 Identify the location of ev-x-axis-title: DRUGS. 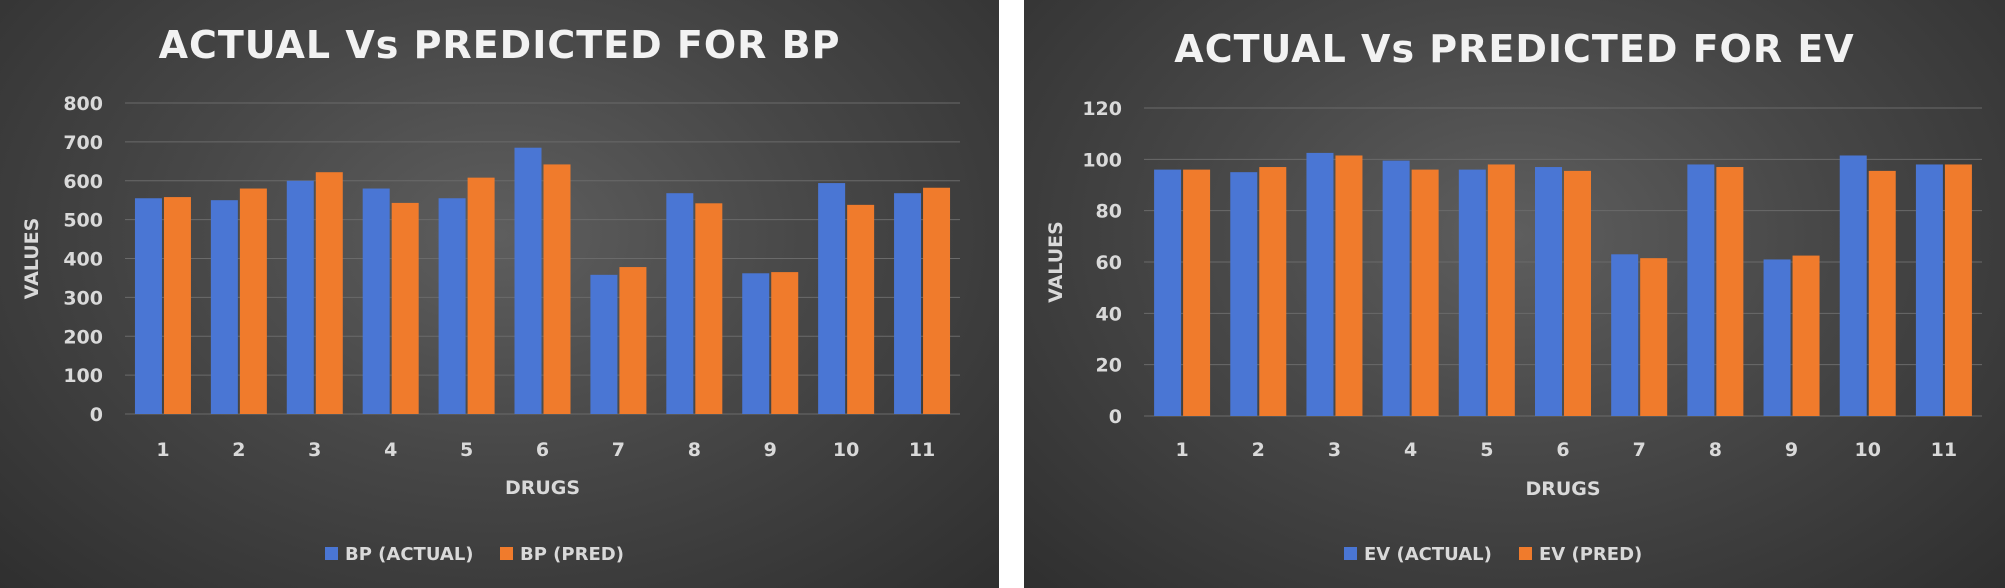
(1562, 489).